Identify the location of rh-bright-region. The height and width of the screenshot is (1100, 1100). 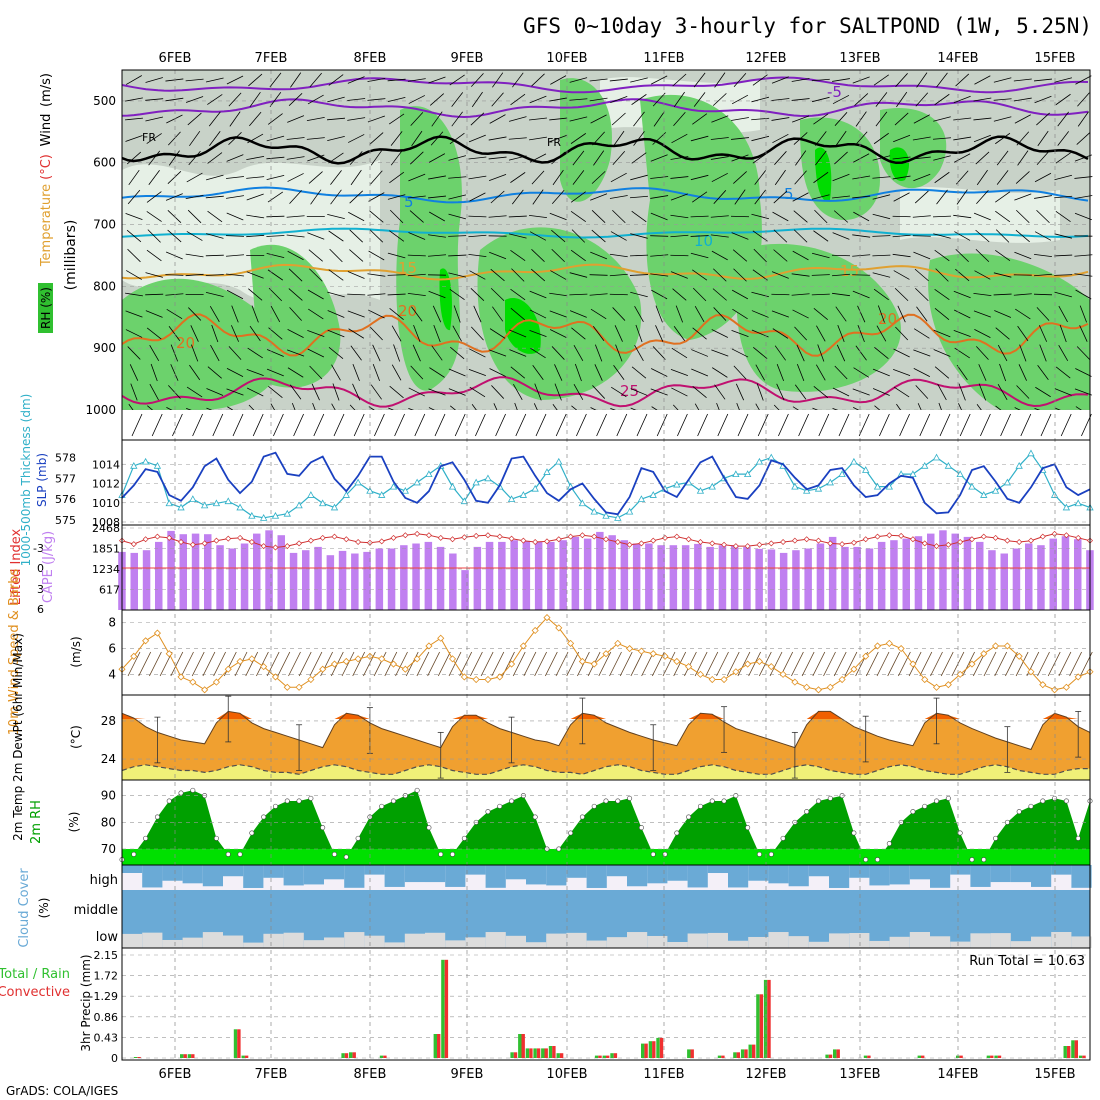
(899, 164).